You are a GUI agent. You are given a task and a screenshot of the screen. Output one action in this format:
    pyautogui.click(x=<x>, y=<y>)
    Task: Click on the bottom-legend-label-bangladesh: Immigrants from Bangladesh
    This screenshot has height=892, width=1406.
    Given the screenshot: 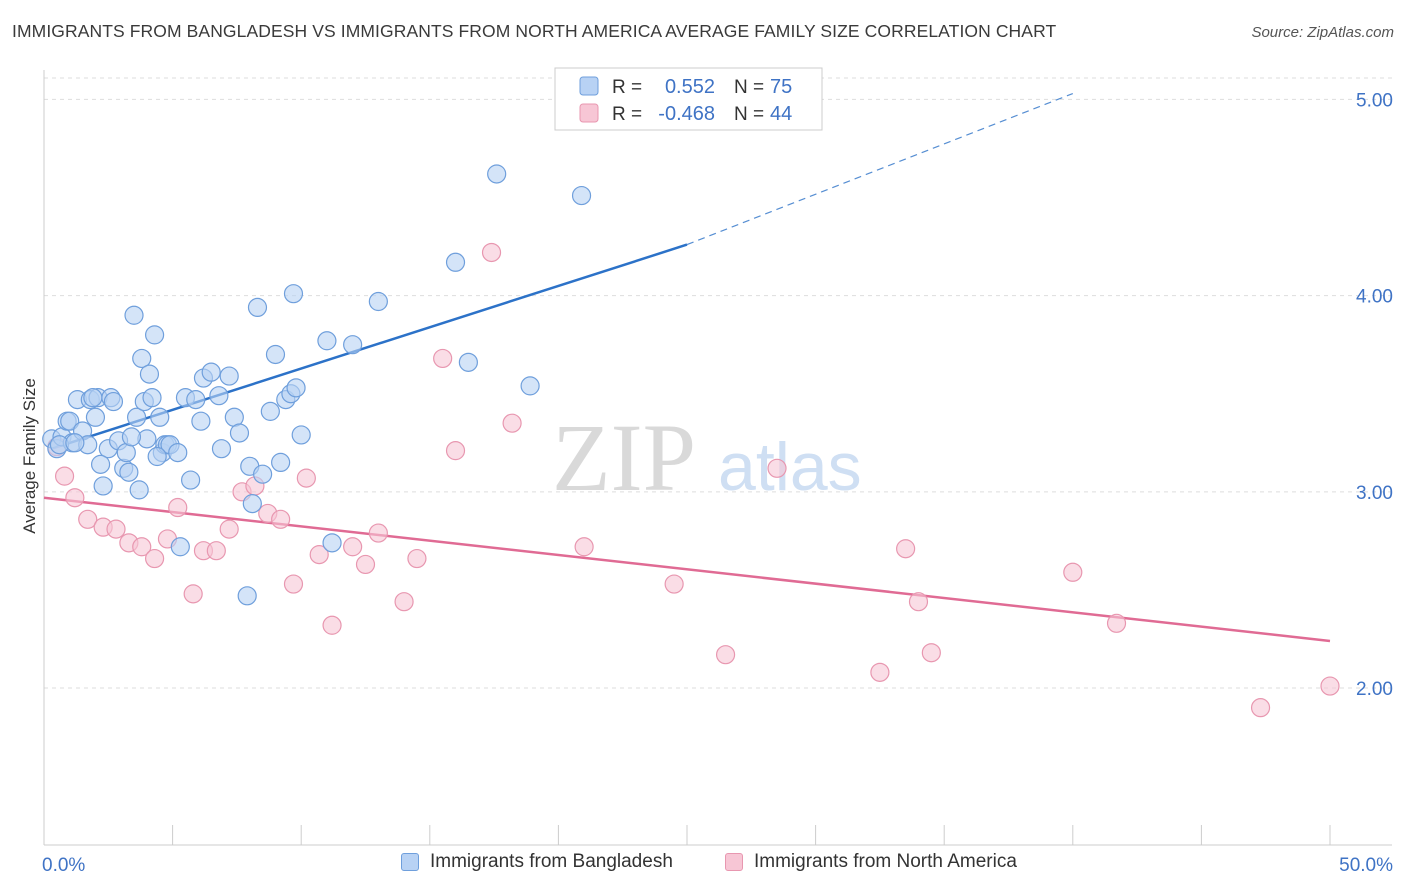 What is the action you would take?
    pyautogui.click(x=551, y=861)
    